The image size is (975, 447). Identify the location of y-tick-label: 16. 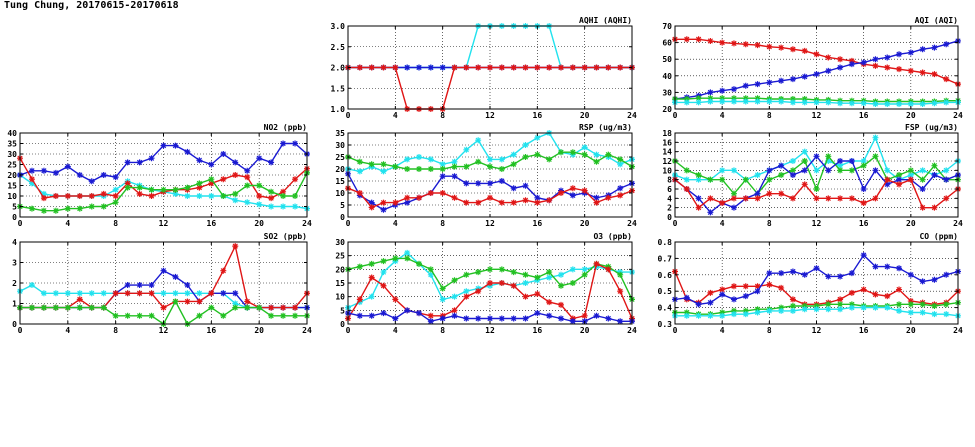
(667, 142).